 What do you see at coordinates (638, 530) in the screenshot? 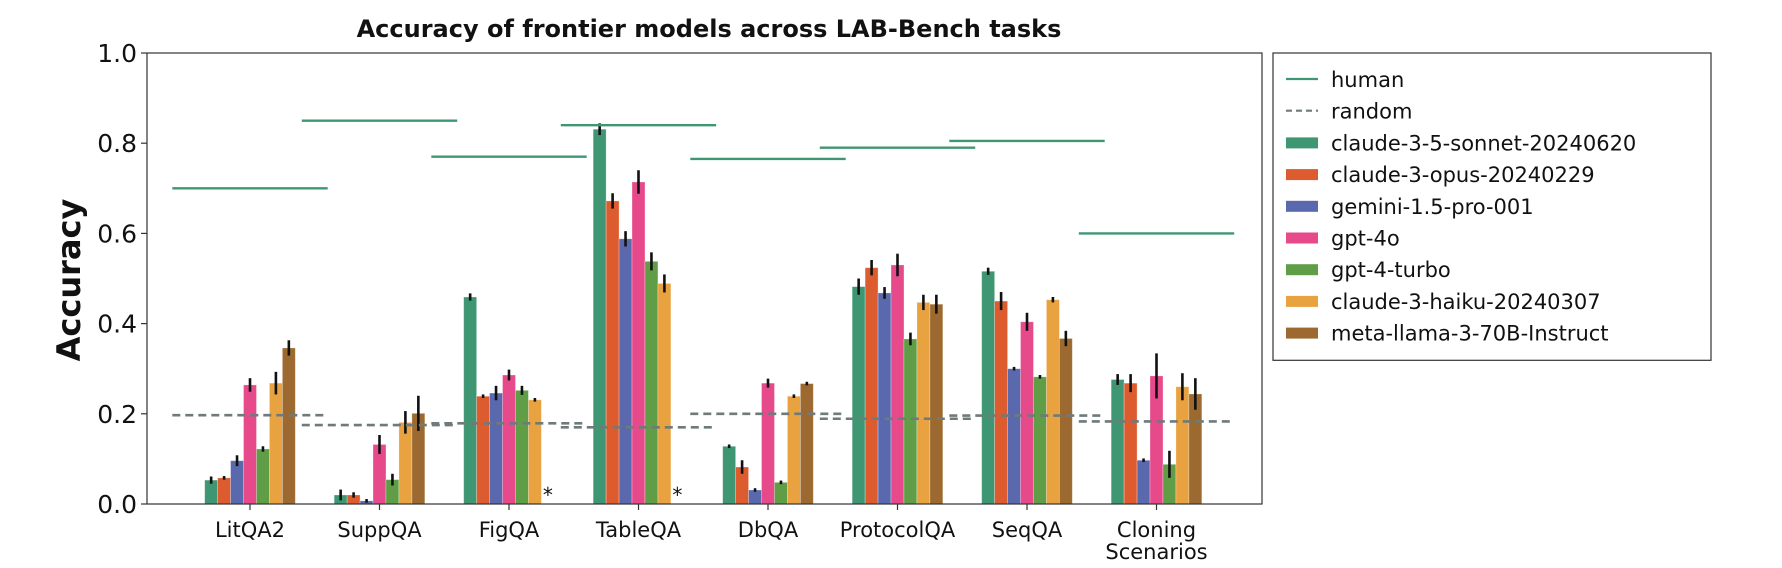
I see `x-tick-label: TableQA` at bounding box center [638, 530].